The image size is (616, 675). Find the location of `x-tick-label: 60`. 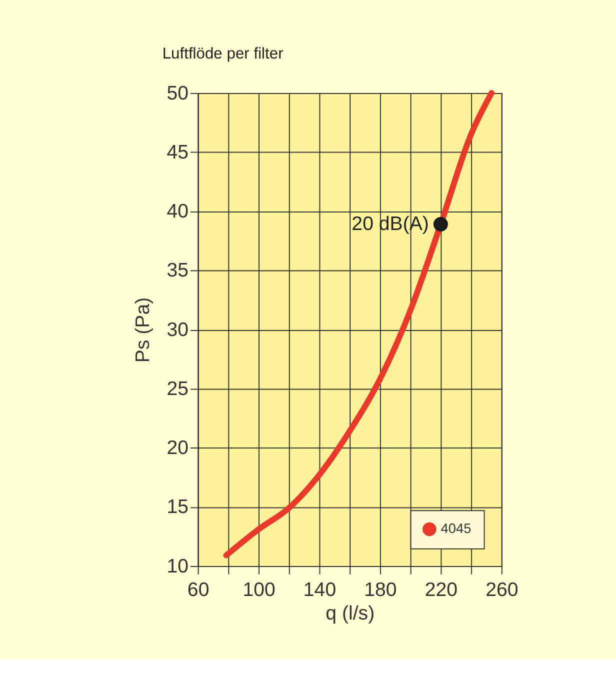

x-tick-label: 60 is located at coordinates (198, 589).